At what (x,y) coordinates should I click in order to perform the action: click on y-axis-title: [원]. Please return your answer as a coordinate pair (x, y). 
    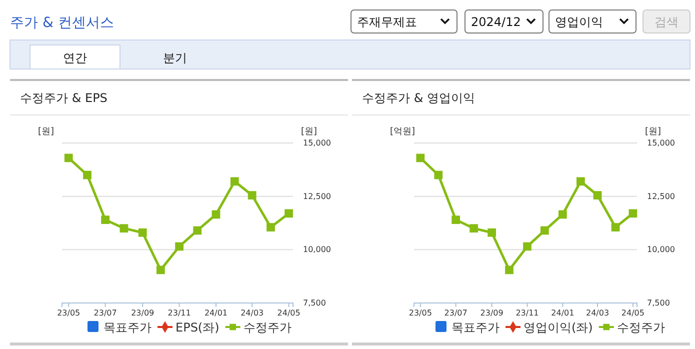
    Looking at the image, I should click on (46, 132).